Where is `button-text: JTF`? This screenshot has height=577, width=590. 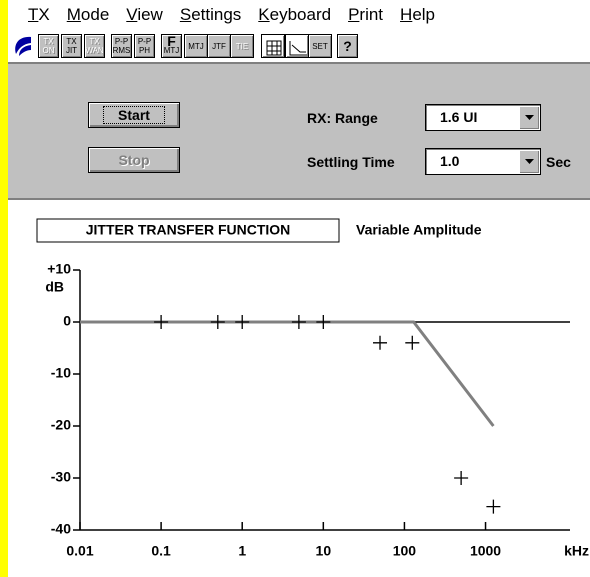 button-text: JTF is located at coordinates (219, 46).